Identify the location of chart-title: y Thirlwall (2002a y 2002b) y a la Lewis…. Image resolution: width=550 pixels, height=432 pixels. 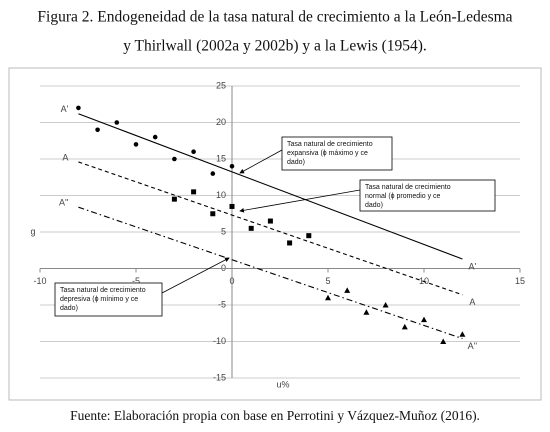
(275, 46).